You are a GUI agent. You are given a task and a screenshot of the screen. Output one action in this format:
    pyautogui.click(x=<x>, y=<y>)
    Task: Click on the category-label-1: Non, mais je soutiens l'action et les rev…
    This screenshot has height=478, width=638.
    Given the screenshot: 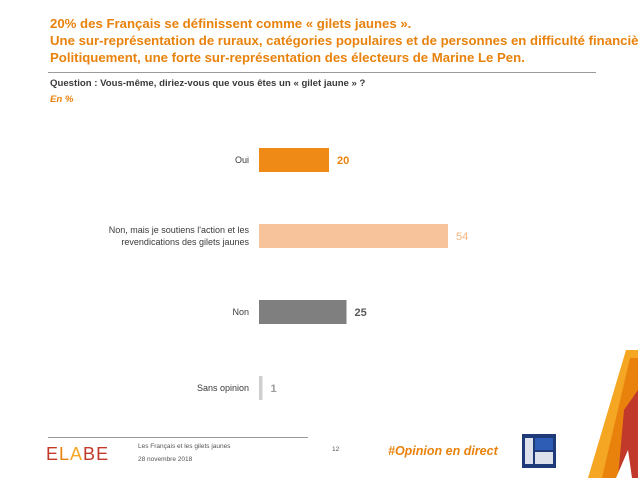 What is the action you would take?
    pyautogui.click(x=179, y=236)
    